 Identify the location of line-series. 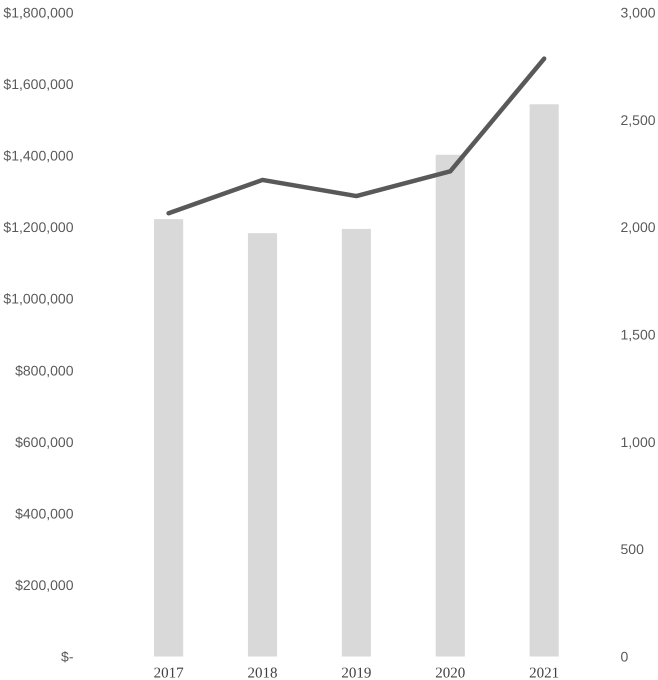
(356, 136).